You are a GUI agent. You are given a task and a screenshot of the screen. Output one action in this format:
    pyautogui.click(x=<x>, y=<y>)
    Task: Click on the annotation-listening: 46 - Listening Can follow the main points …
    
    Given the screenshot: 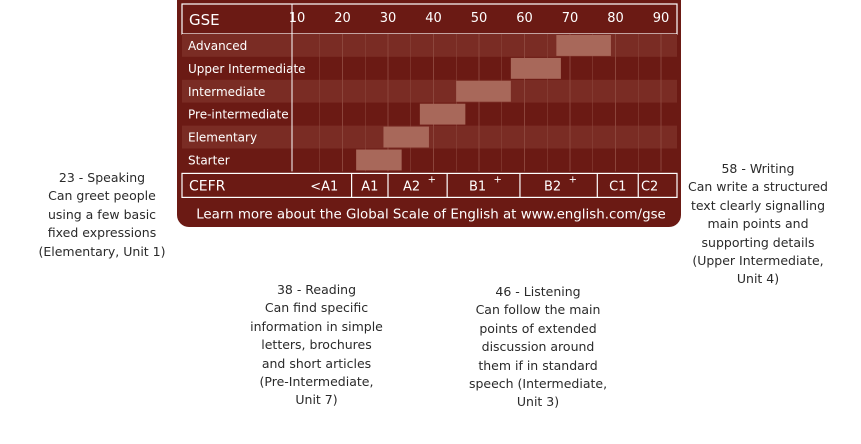 What is the action you would take?
    pyautogui.click(x=538, y=347)
    